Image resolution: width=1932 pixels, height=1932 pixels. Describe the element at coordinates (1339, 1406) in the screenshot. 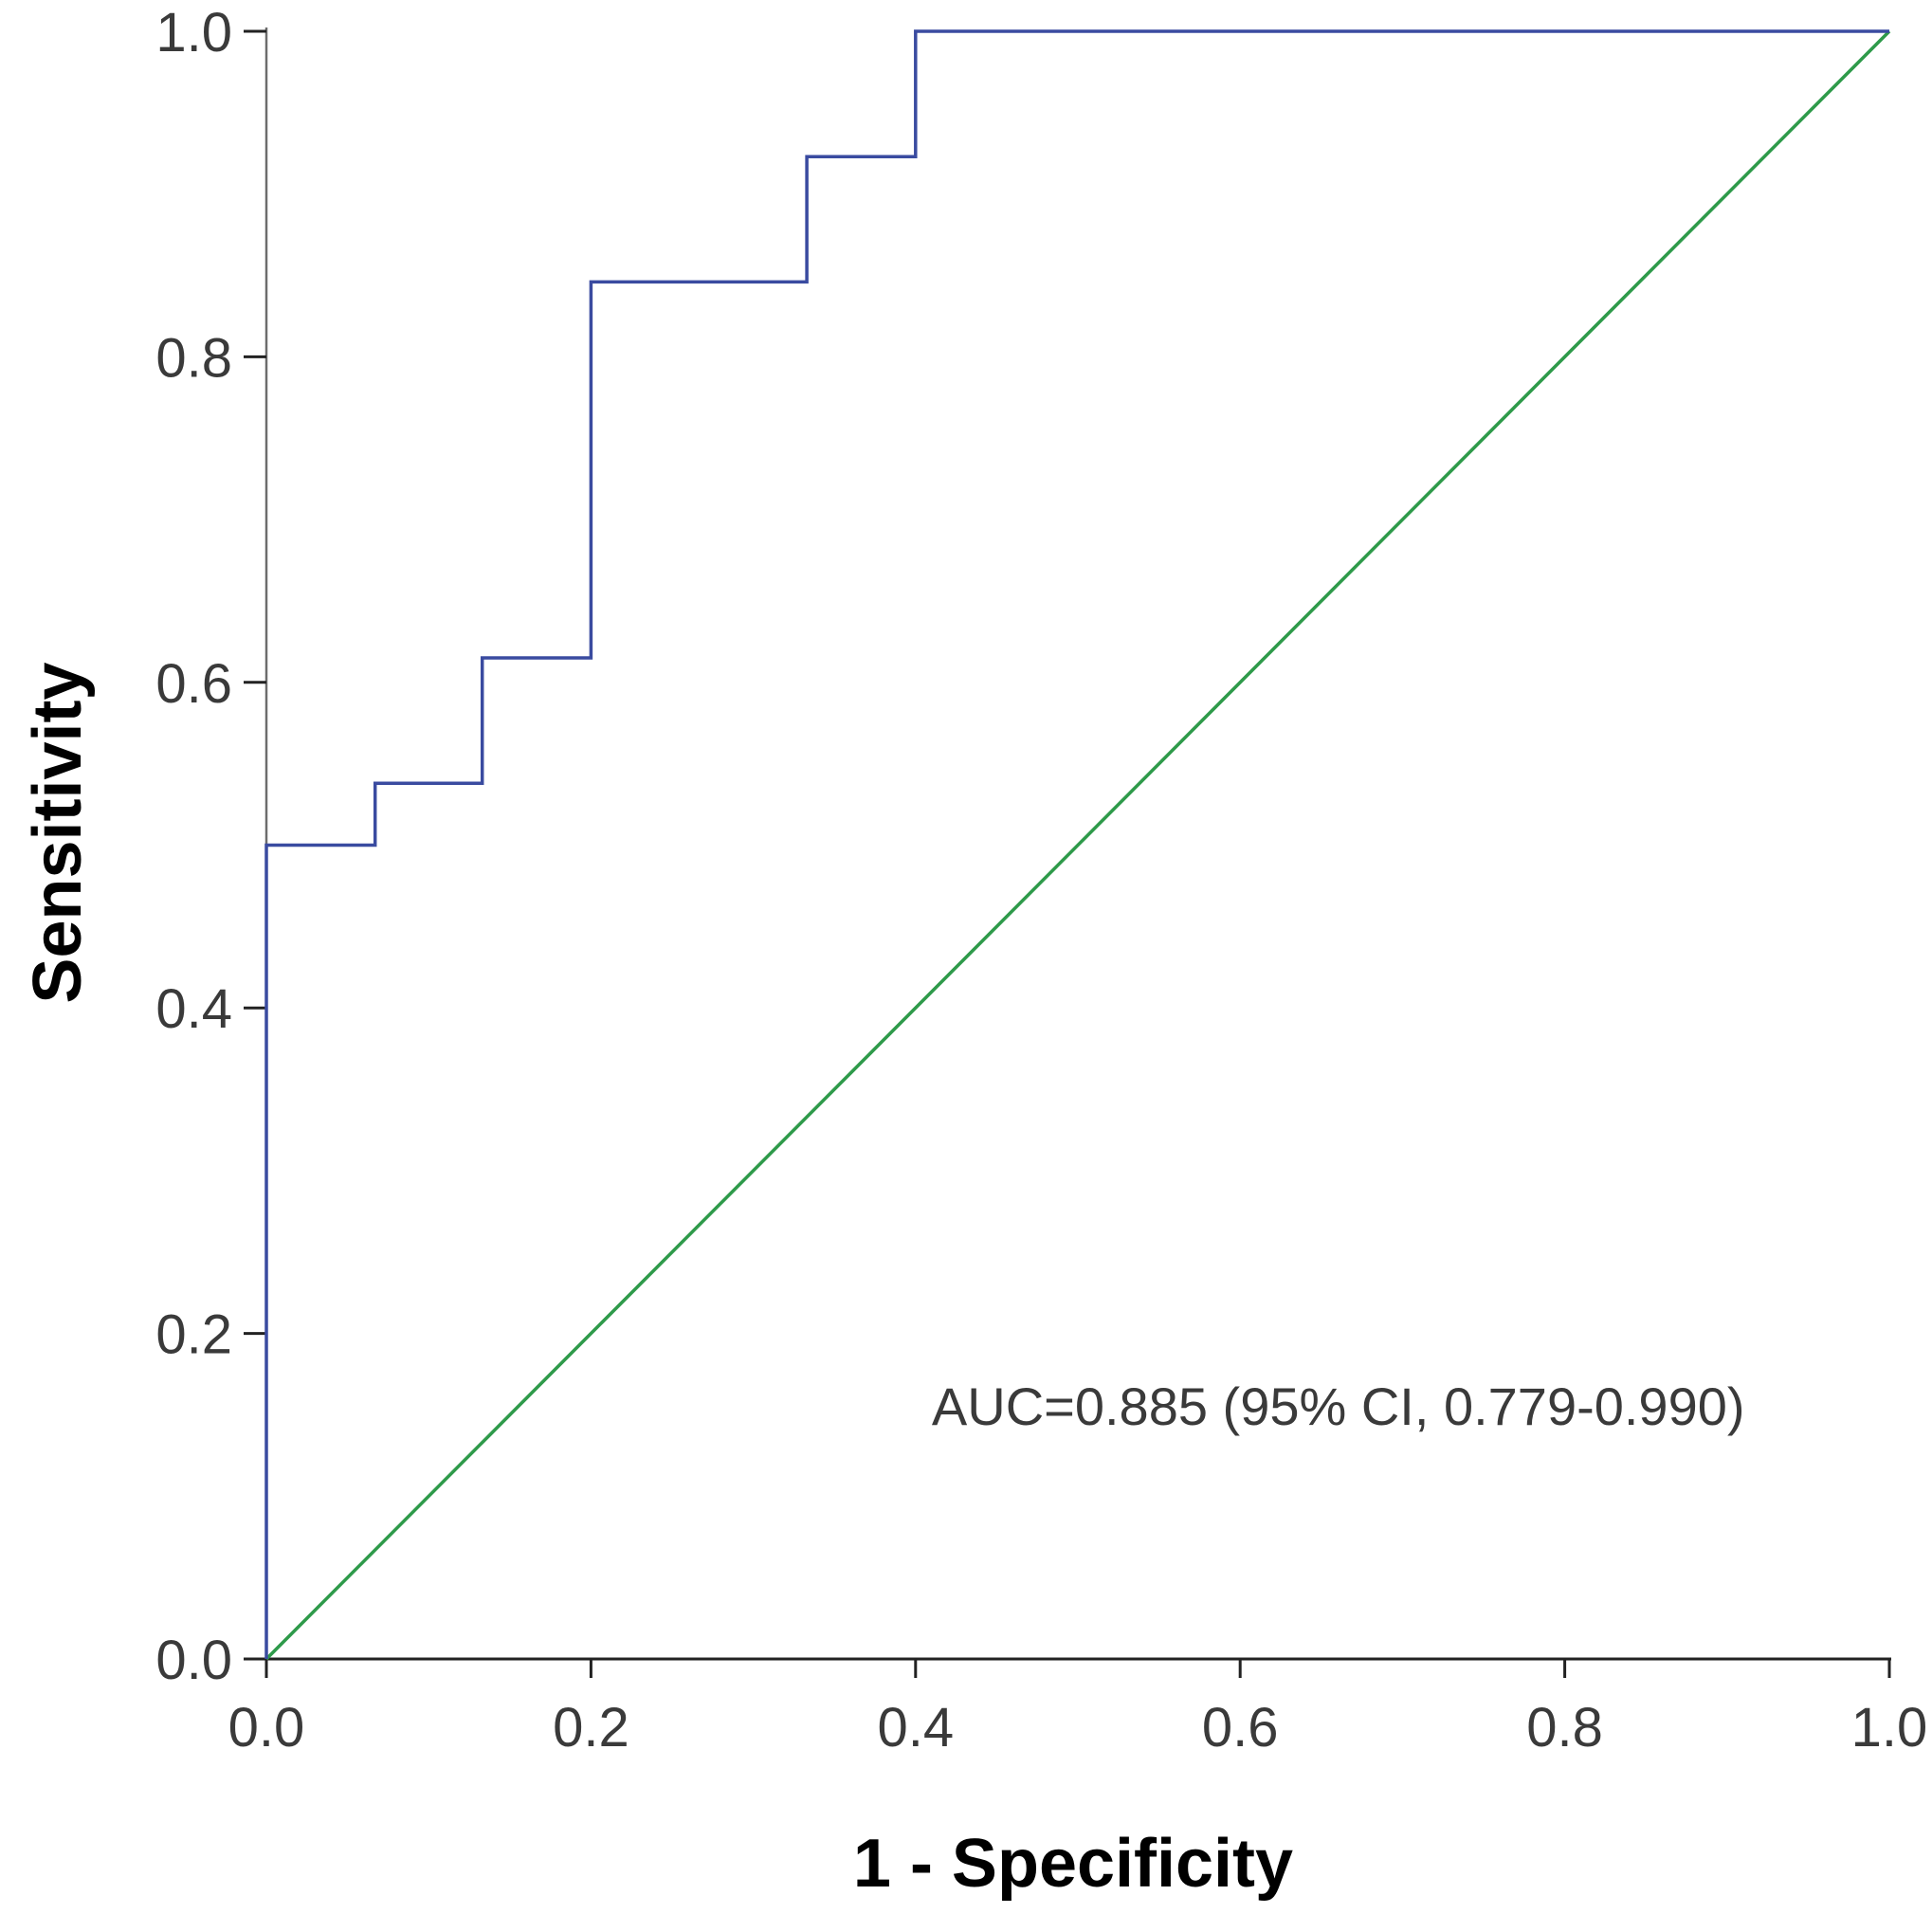

I see `auc-annotation: AUC=0.885 (95% CI, 0.779-0.990)` at that location.